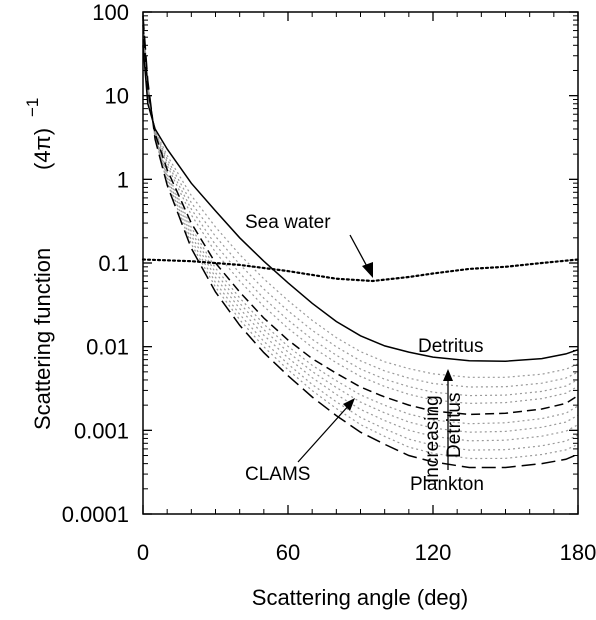 The image size is (596, 620). Describe the element at coordinates (277, 474) in the screenshot. I see `annotation-clams: CLAMS` at that location.